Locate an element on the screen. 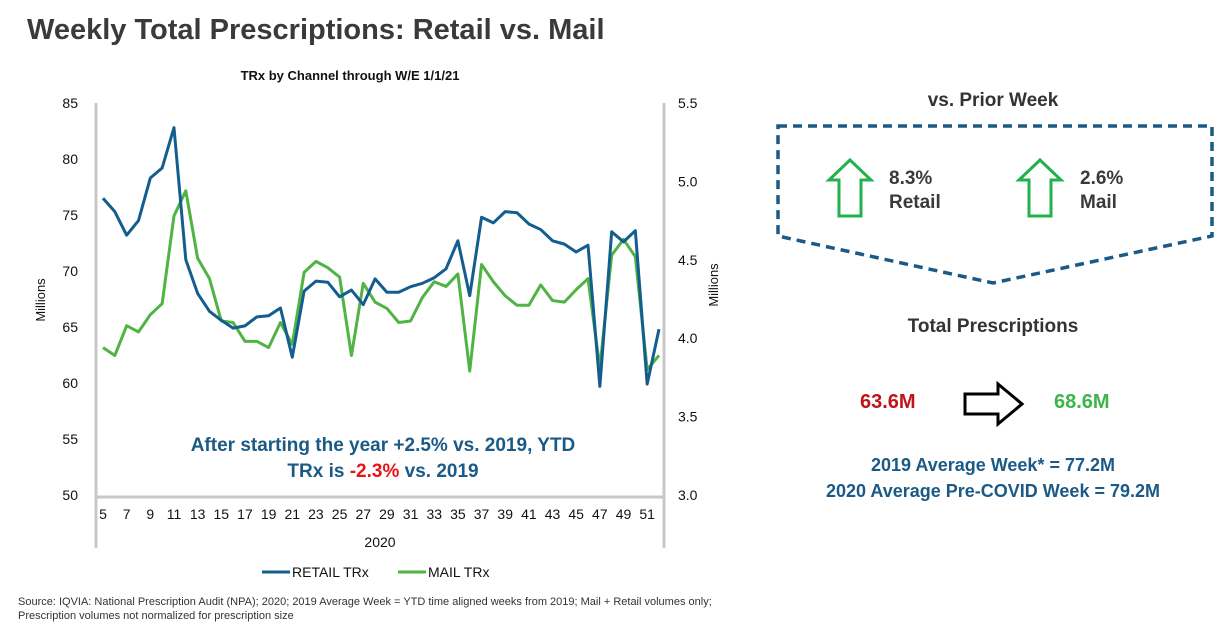  legend: RETAIL TRx MAIL TRx is located at coordinates (375, 572).